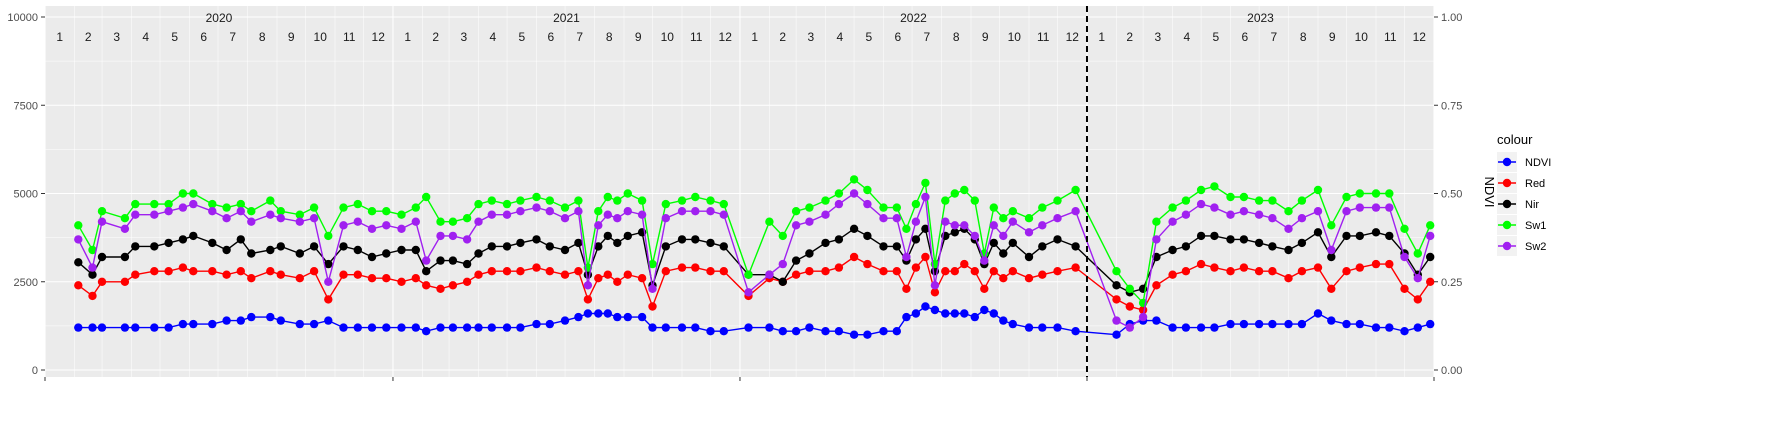  What do you see at coordinates (26, 106) in the screenshot?
I see `left-tick-label: 7500` at bounding box center [26, 106].